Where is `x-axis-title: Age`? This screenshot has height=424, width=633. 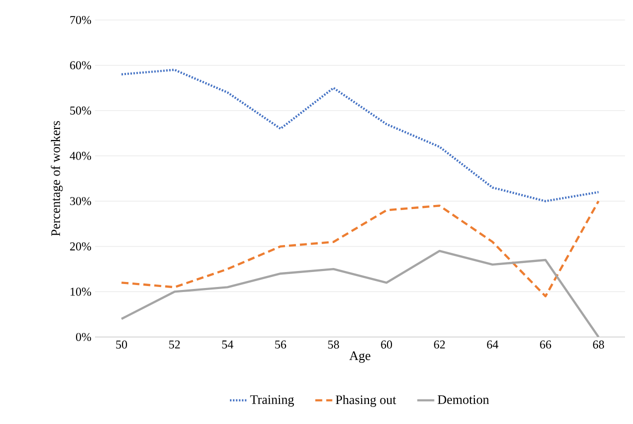
x-axis-title: Age is located at coordinates (359, 357).